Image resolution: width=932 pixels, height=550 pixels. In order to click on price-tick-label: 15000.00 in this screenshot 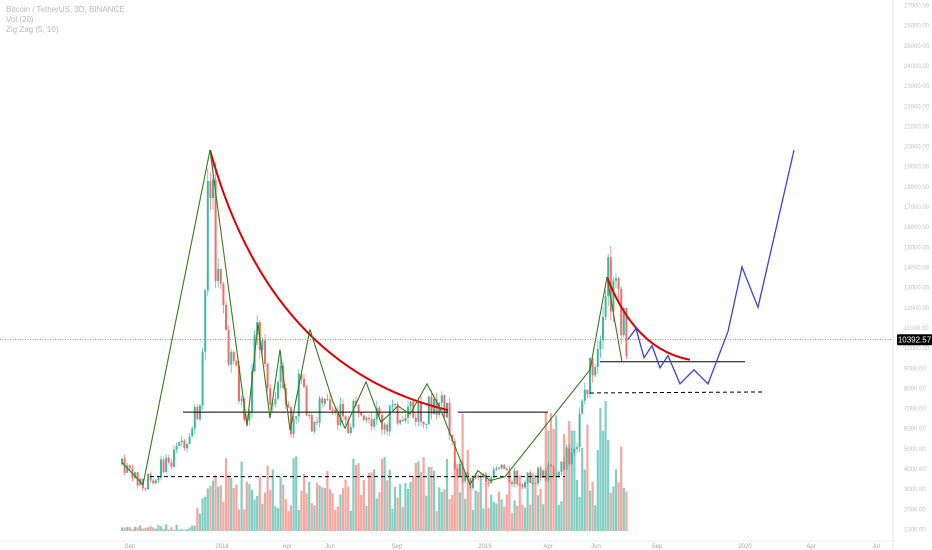, I will do `click(917, 248)`.